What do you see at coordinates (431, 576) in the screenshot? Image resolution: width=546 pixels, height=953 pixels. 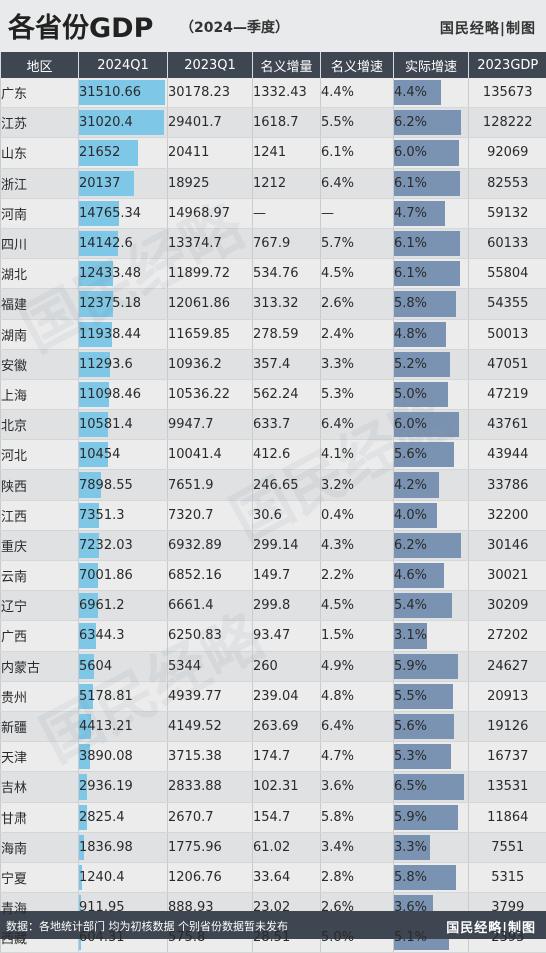 I see `cell-real-growth: 4.6%` at bounding box center [431, 576].